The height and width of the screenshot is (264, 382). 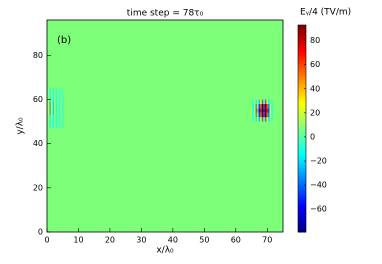 What do you see at coordinates (141, 240) in the screenshot?
I see `x-tick-label: 30` at bounding box center [141, 240].